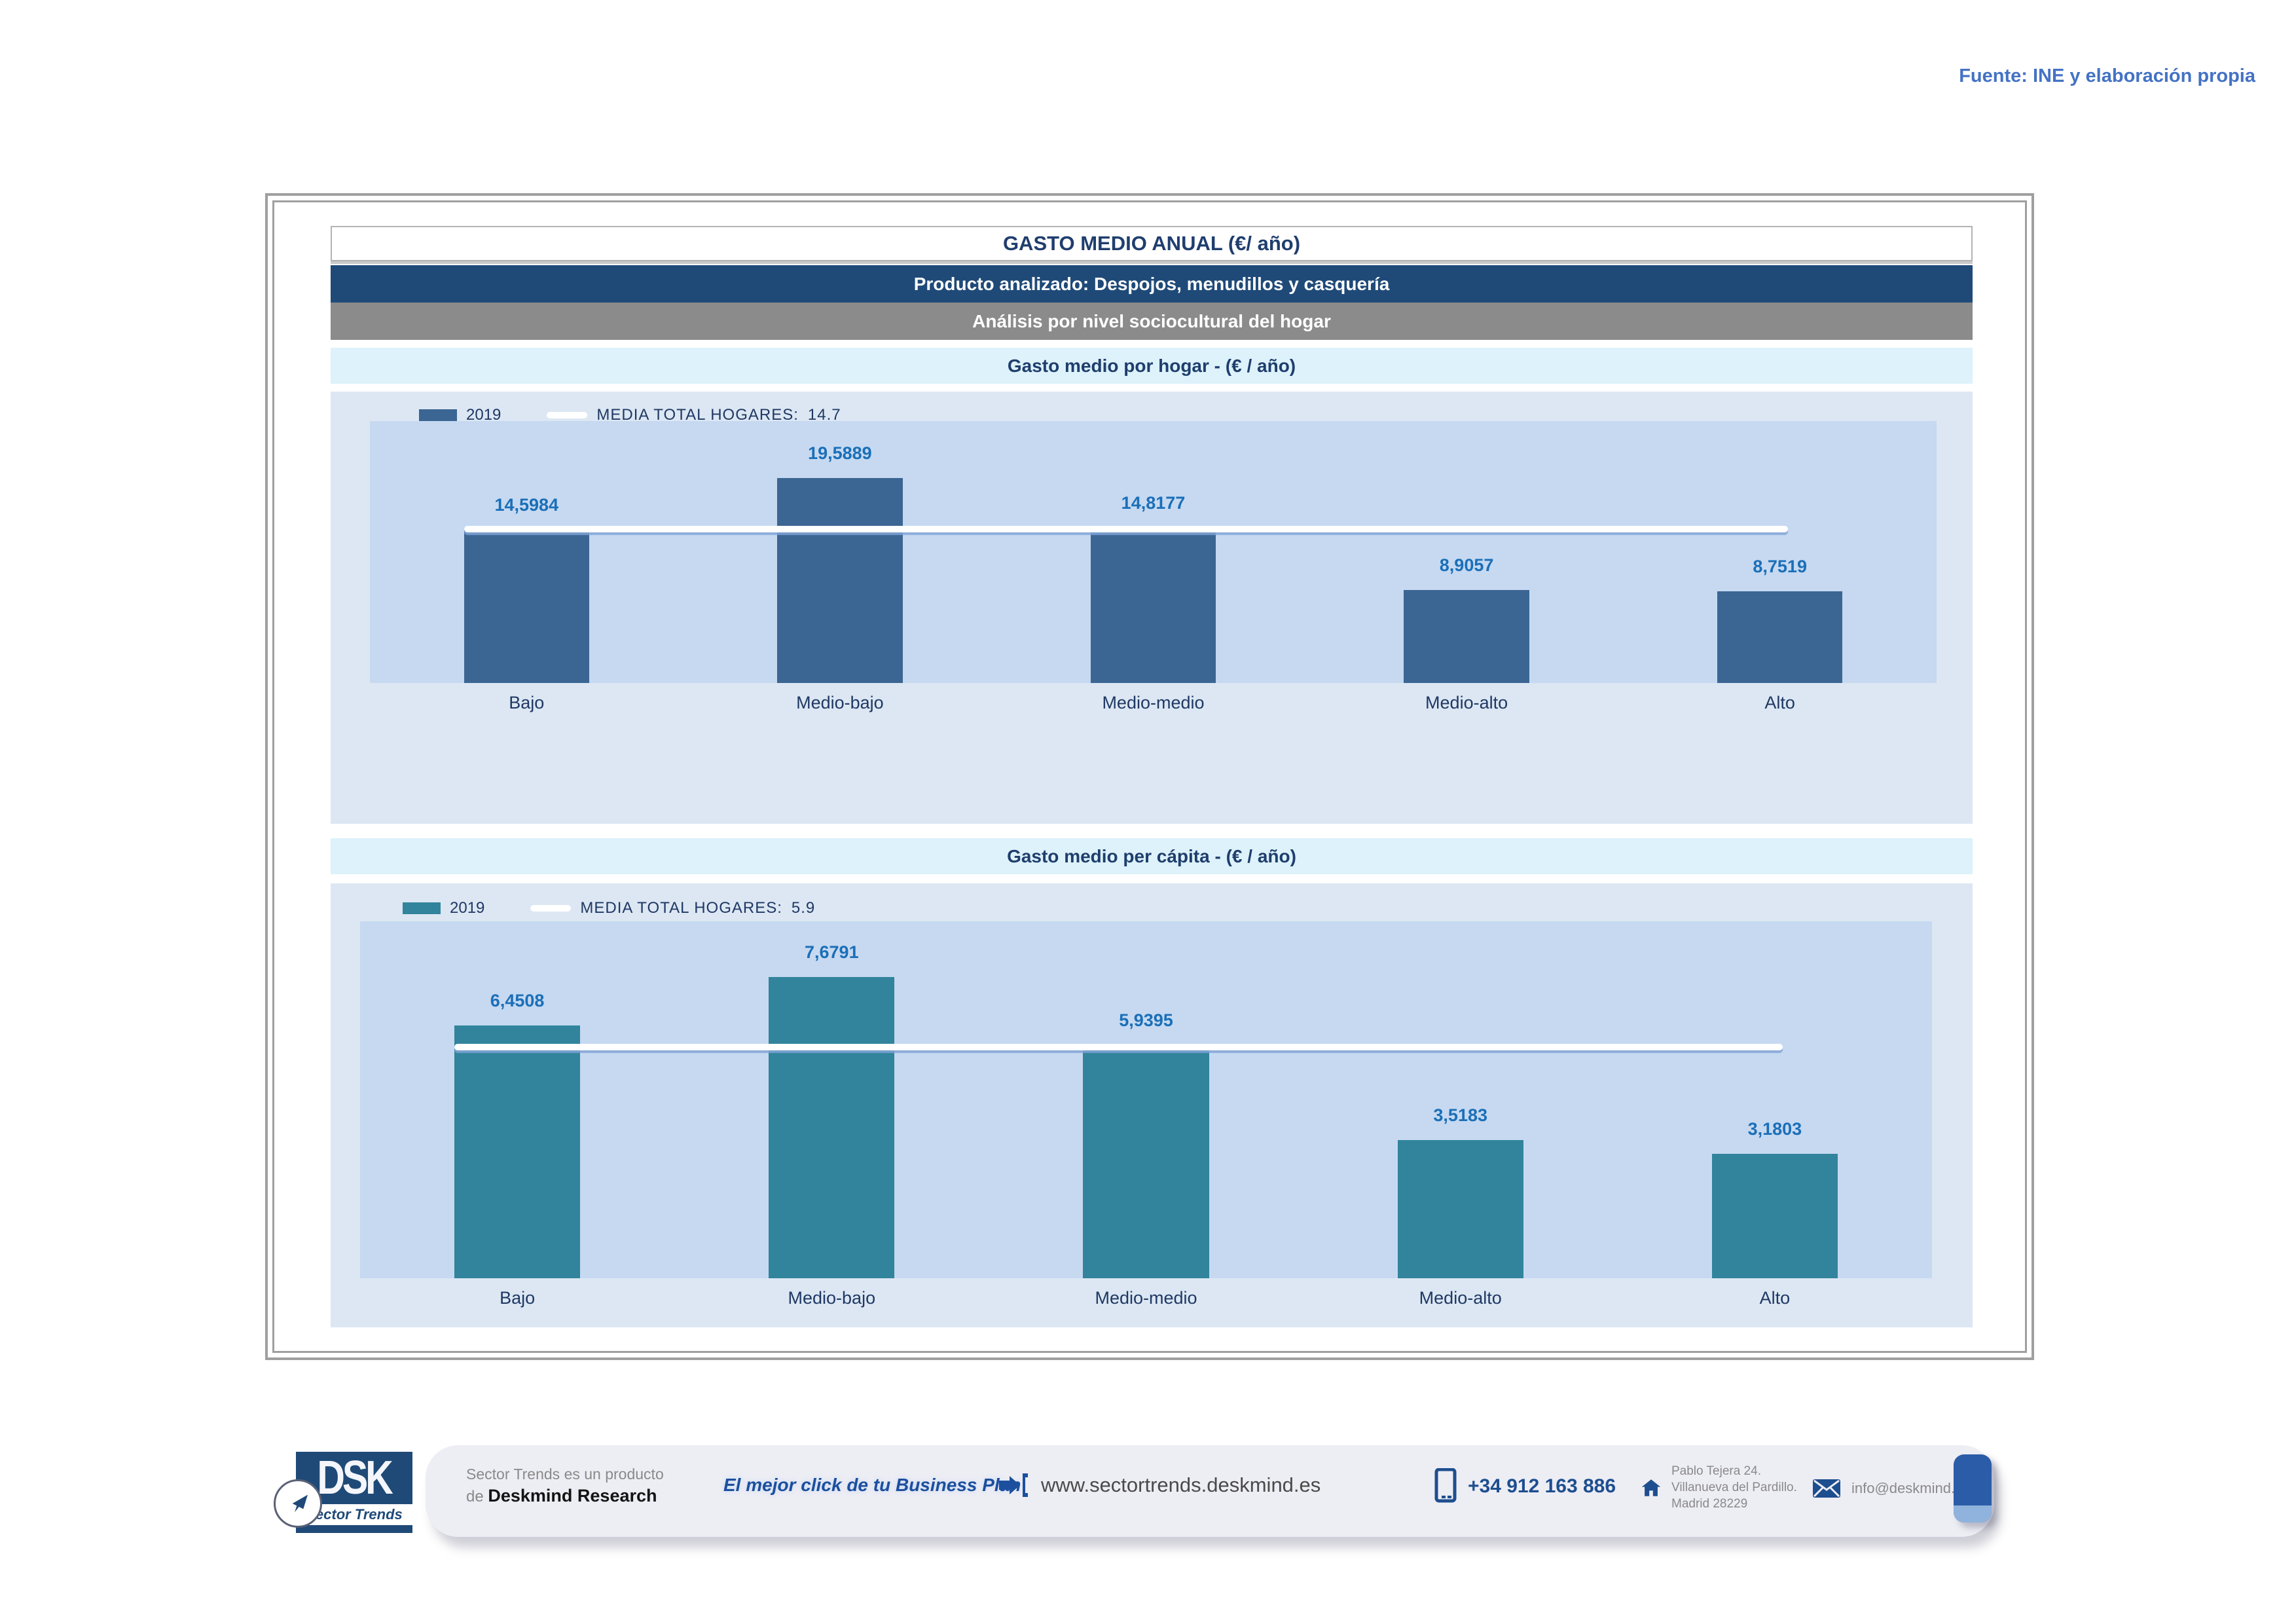  I want to click on envelope-icon, so click(1826, 1488).